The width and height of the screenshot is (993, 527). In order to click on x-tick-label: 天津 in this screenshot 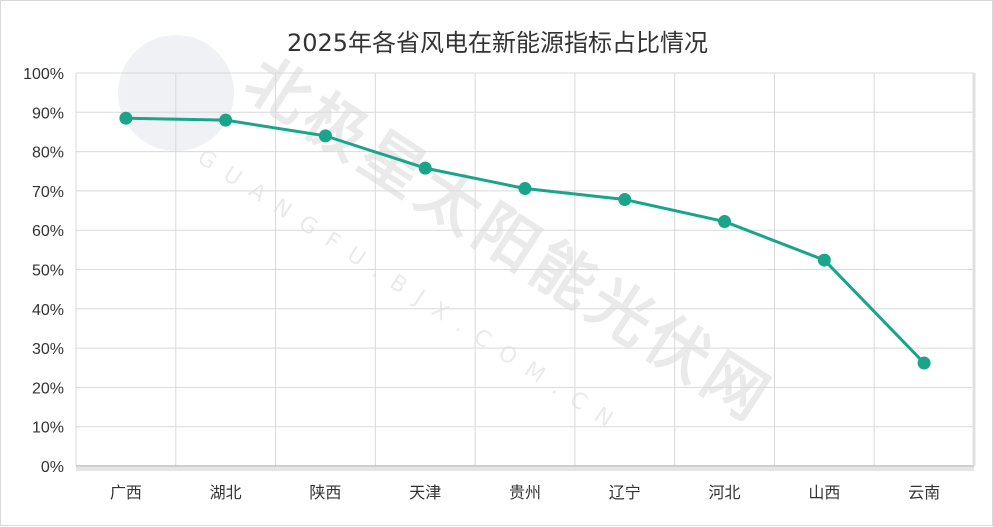, I will do `click(425, 492)`.